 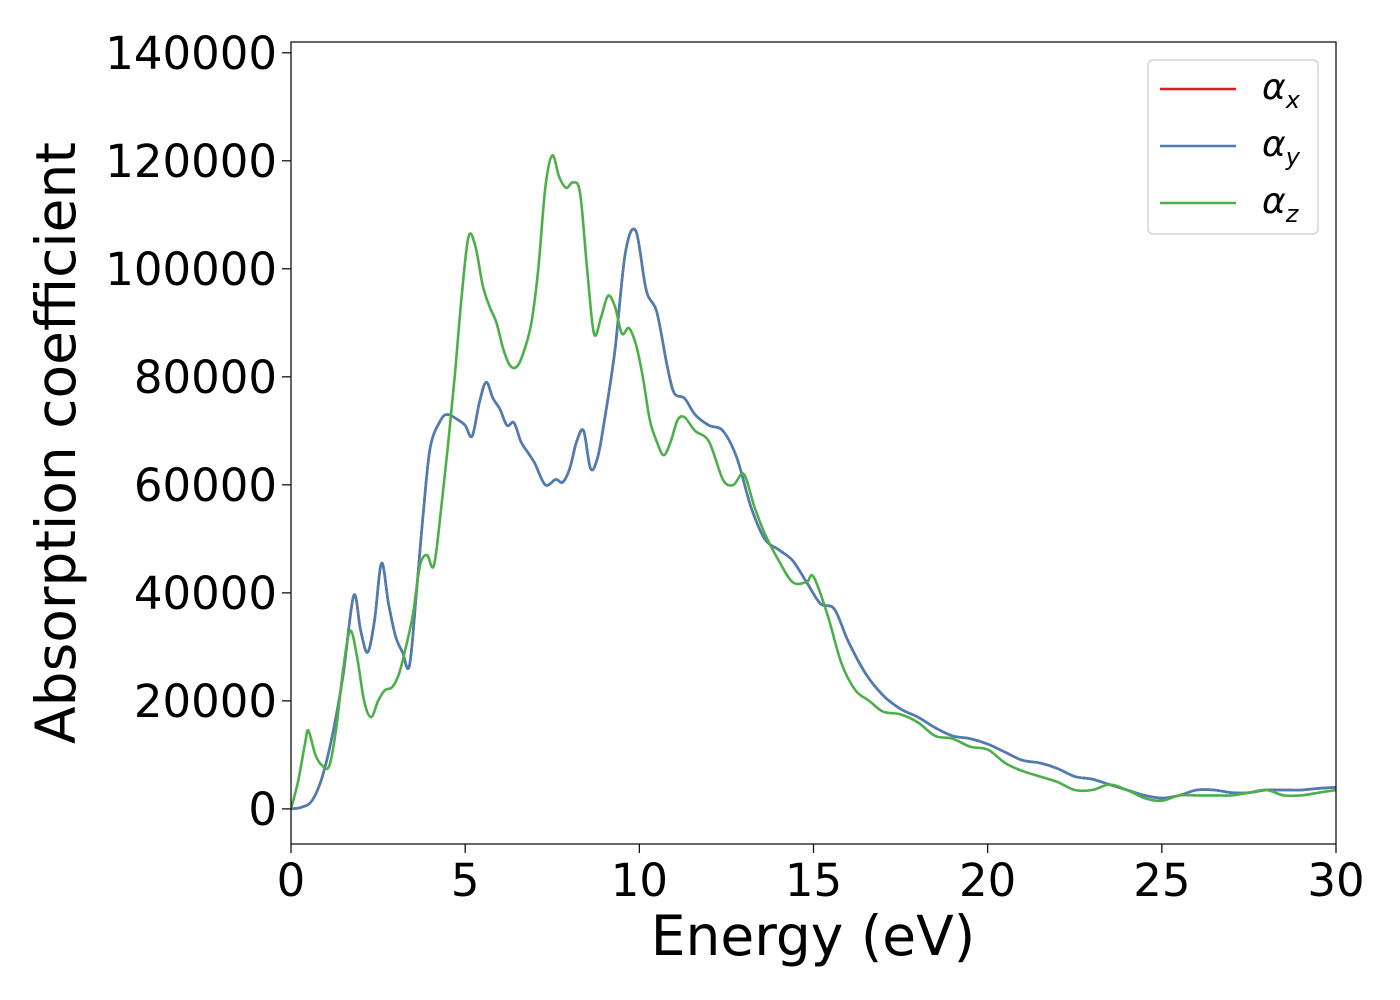 What do you see at coordinates (813, 936) in the screenshot?
I see `x-axis-label: Energy (eV)` at bounding box center [813, 936].